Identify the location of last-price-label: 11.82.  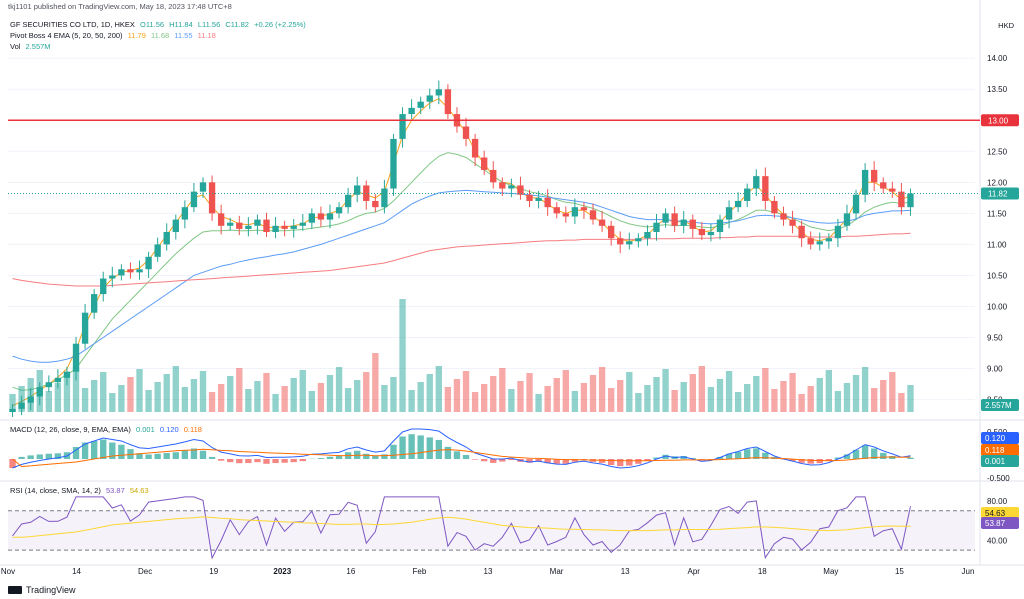
(998, 194).